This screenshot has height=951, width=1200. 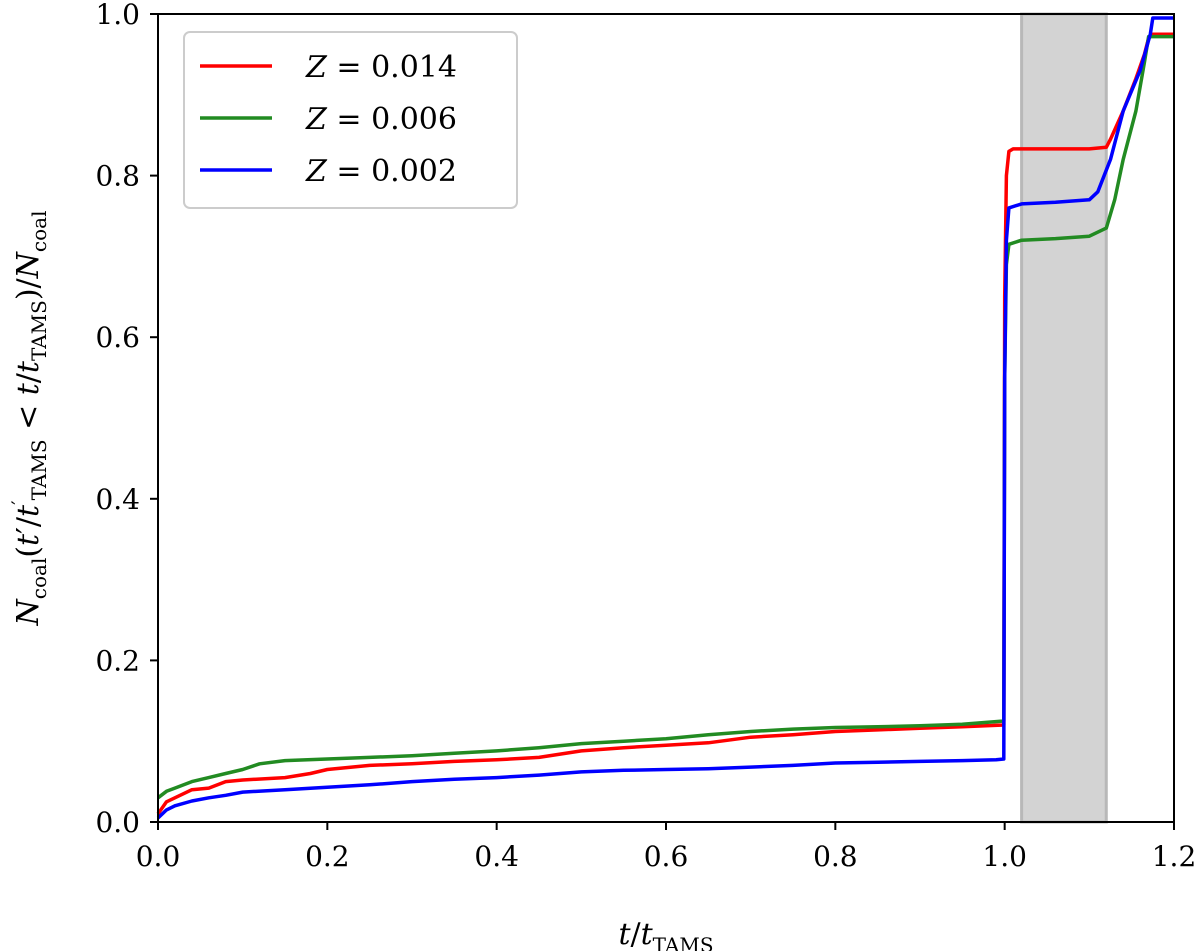 I want to click on x-tick-label: 0.6, so click(x=666, y=856).